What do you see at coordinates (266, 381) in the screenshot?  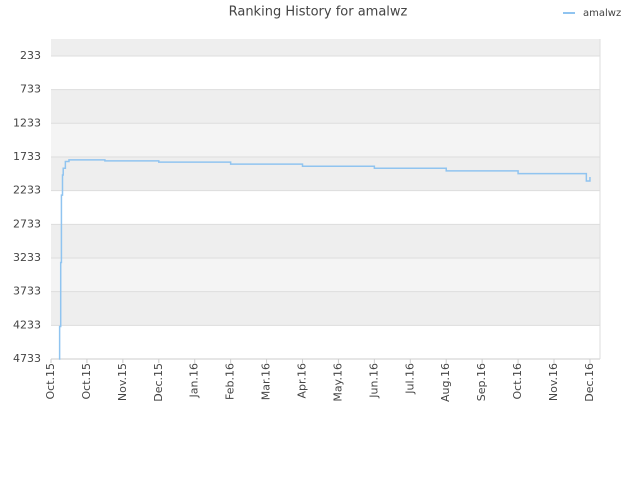 I see `x-tick-label: Mar.16` at bounding box center [266, 381].